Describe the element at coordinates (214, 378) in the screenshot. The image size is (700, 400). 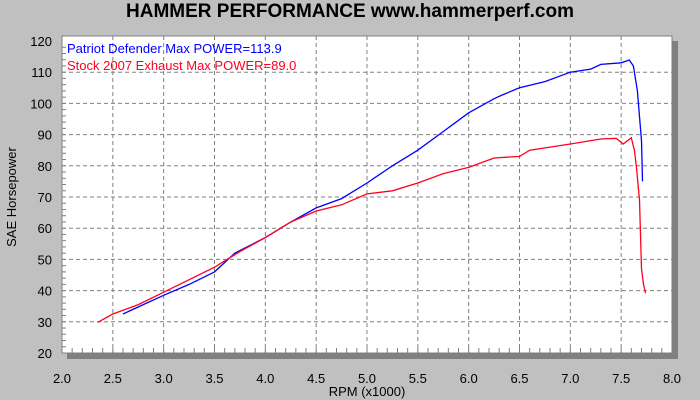
I see `x-tick-label: 3.5` at that location.